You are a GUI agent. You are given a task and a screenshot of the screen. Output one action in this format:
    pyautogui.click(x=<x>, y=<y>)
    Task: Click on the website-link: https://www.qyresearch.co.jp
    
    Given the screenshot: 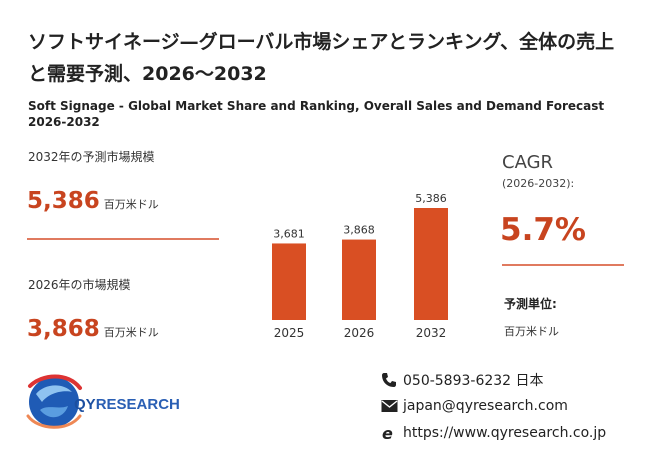 What is the action you would take?
    pyautogui.click(x=505, y=433)
    